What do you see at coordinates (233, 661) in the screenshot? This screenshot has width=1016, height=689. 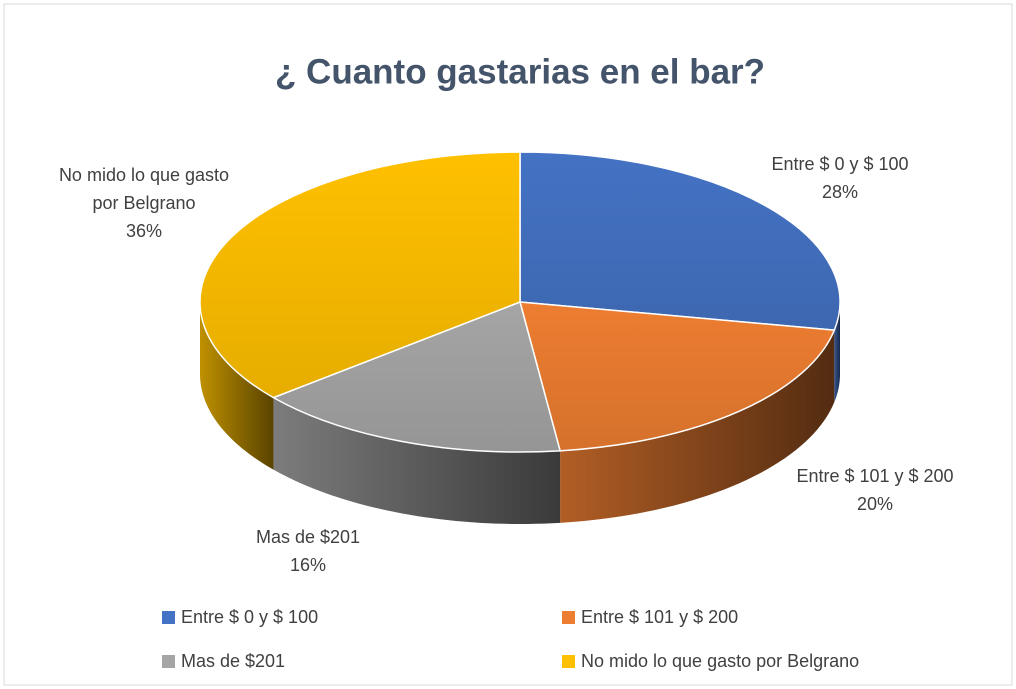 I see `legend-label: Mas de $201` at bounding box center [233, 661].